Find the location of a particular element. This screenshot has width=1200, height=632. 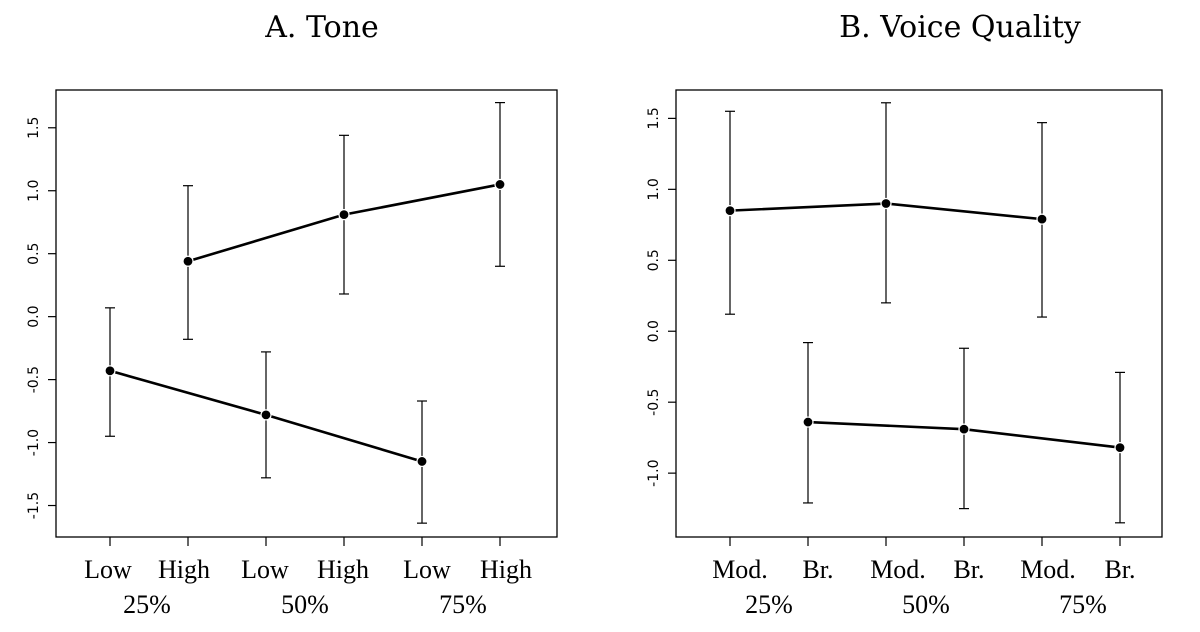

panel-a-title: A. Tone is located at coordinates (322, 27).